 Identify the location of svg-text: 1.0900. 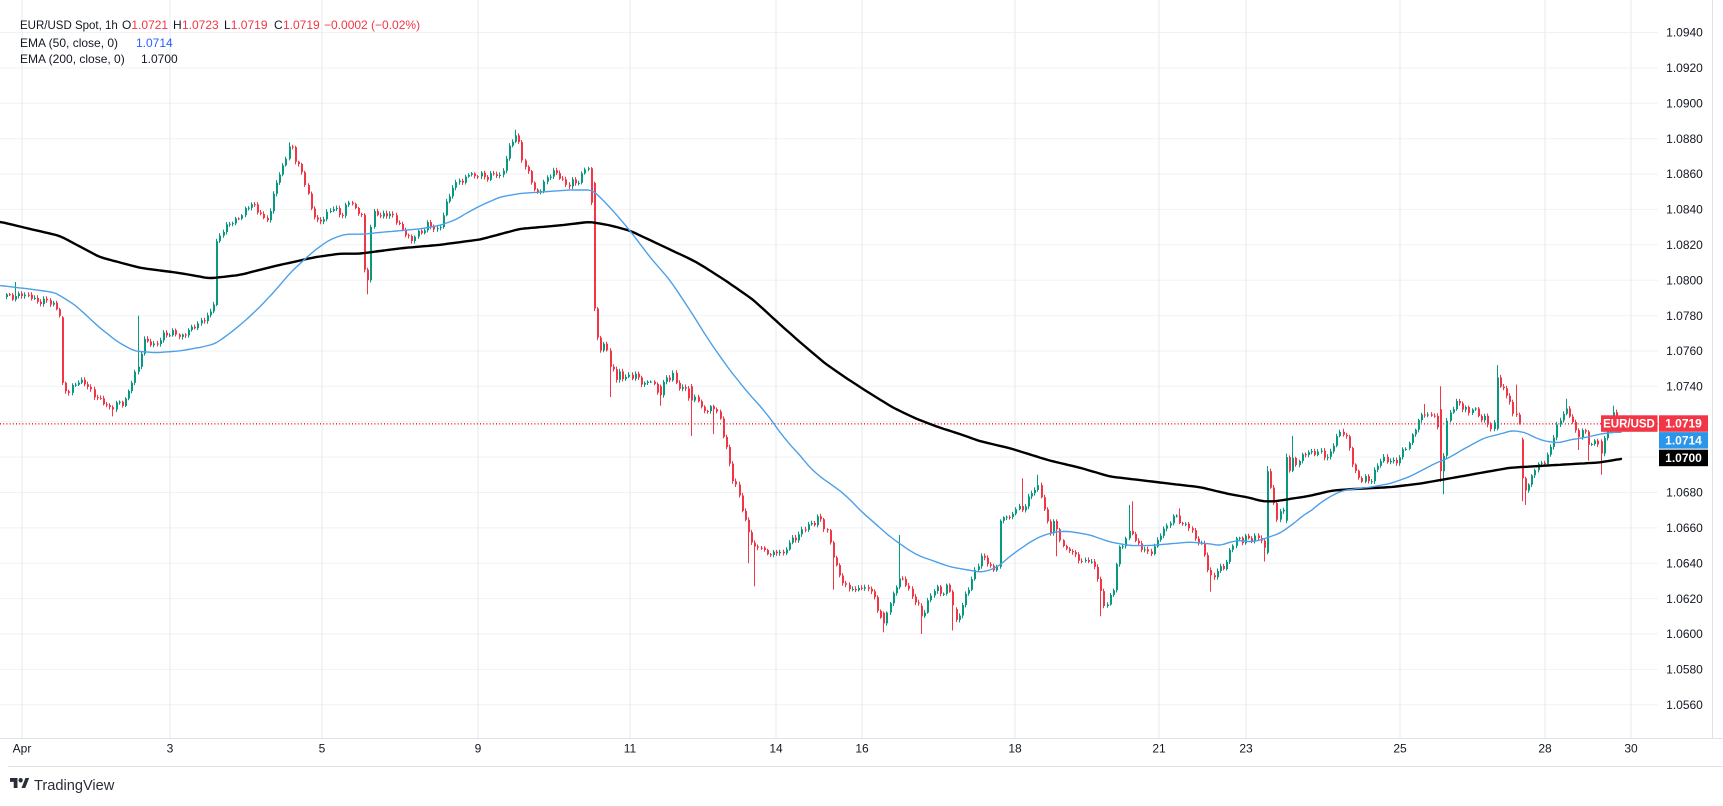
(1684, 104).